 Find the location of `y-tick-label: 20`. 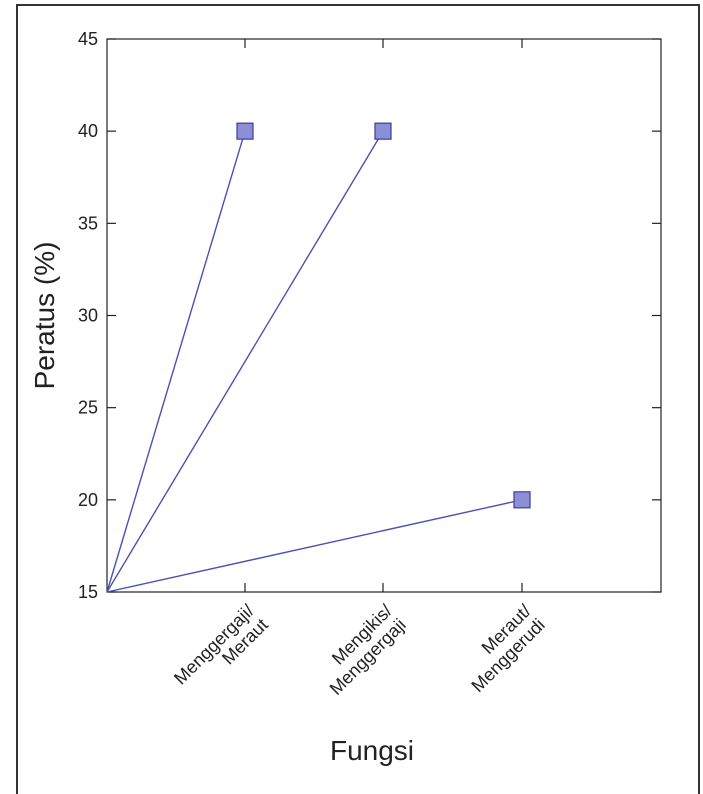

y-tick-label: 20 is located at coordinates (88, 500).